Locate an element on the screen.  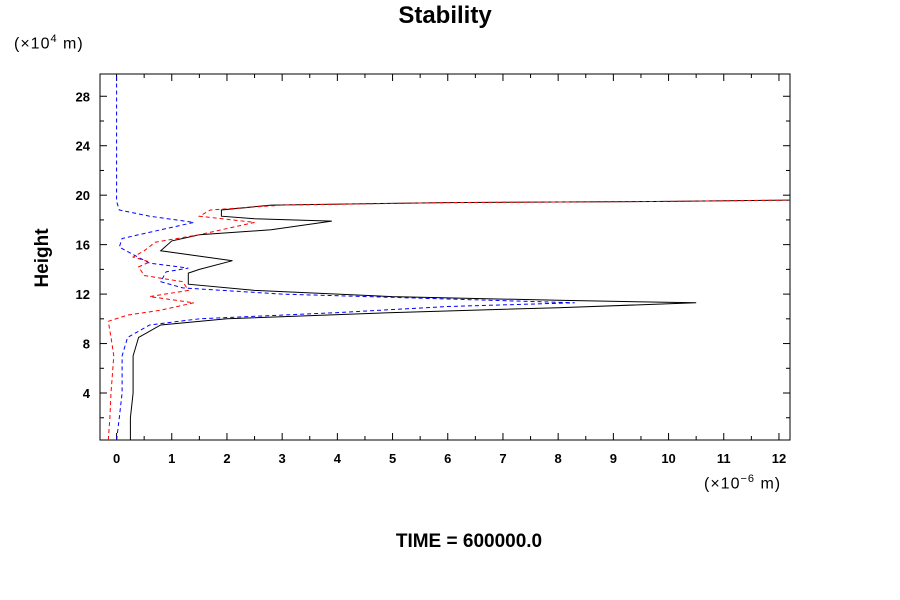
x-tick-label: 5 is located at coordinates (392, 458).